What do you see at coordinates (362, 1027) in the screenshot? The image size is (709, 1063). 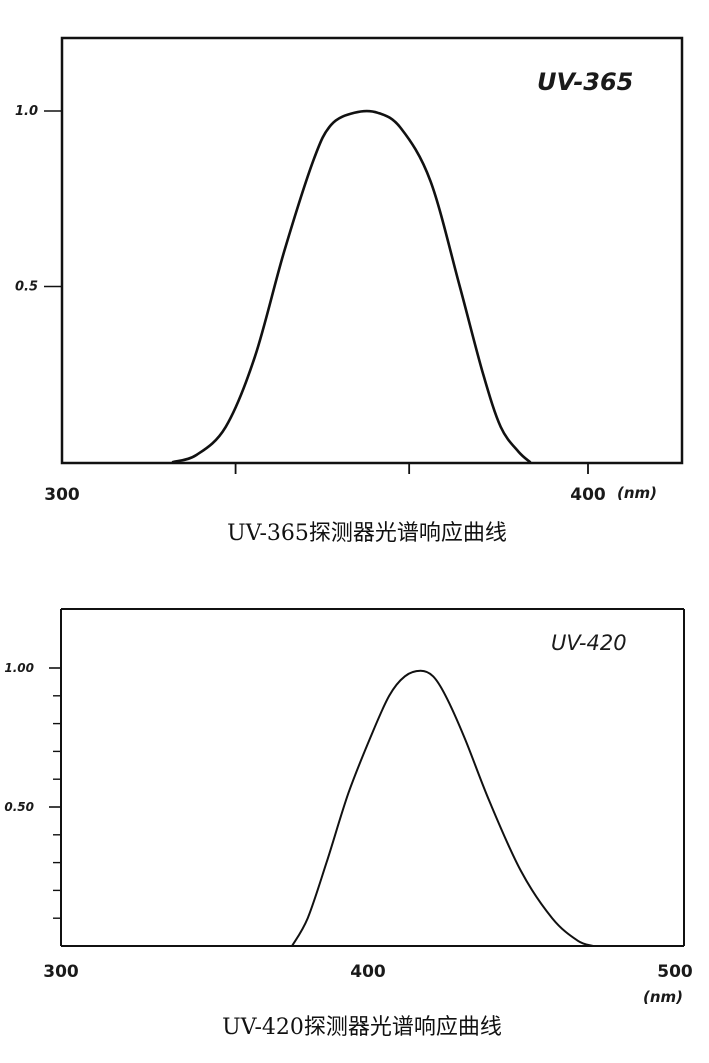 I see `chart-uv420-caption: UV-420探测器光谱响应曲线` at bounding box center [362, 1027].